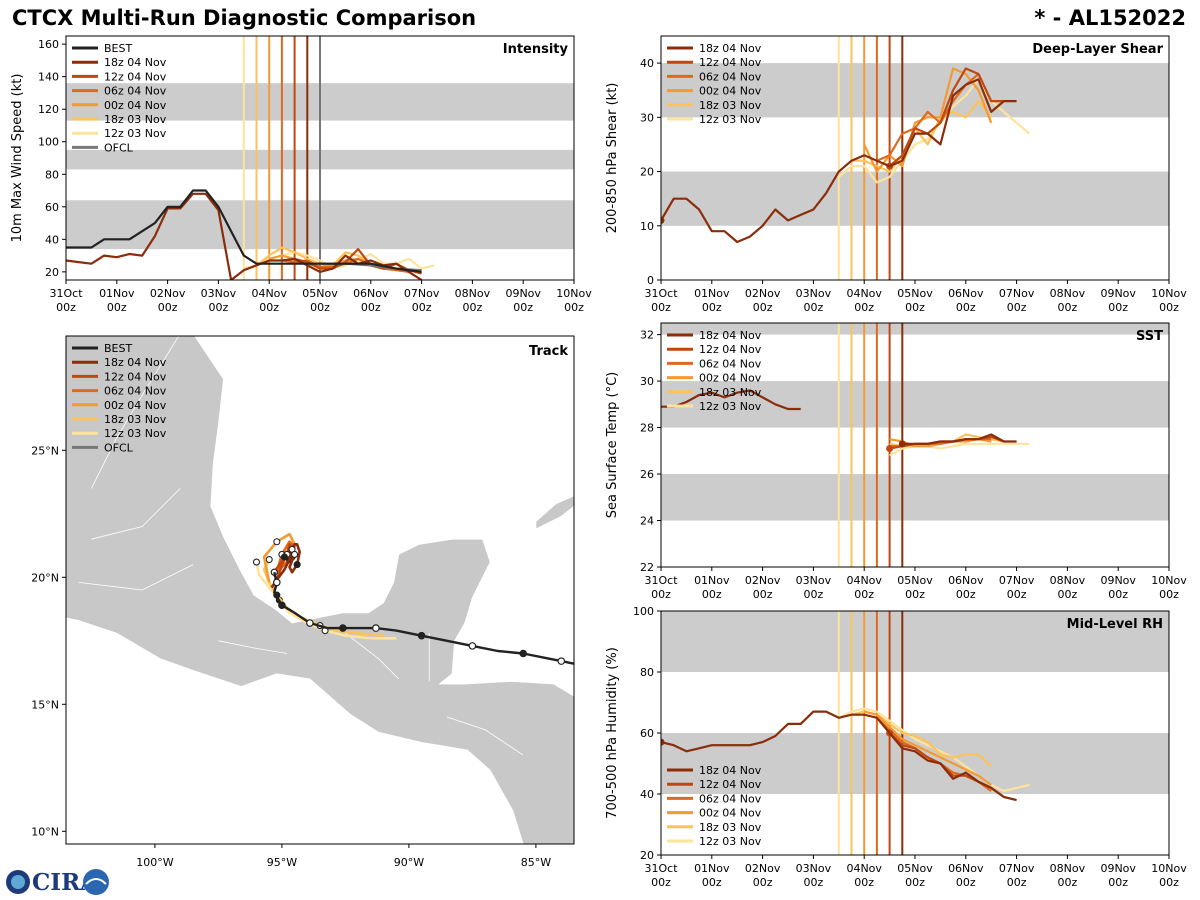  What do you see at coordinates (647, 63) in the screenshot?
I see `shear-ytick-label: 40` at bounding box center [647, 63].